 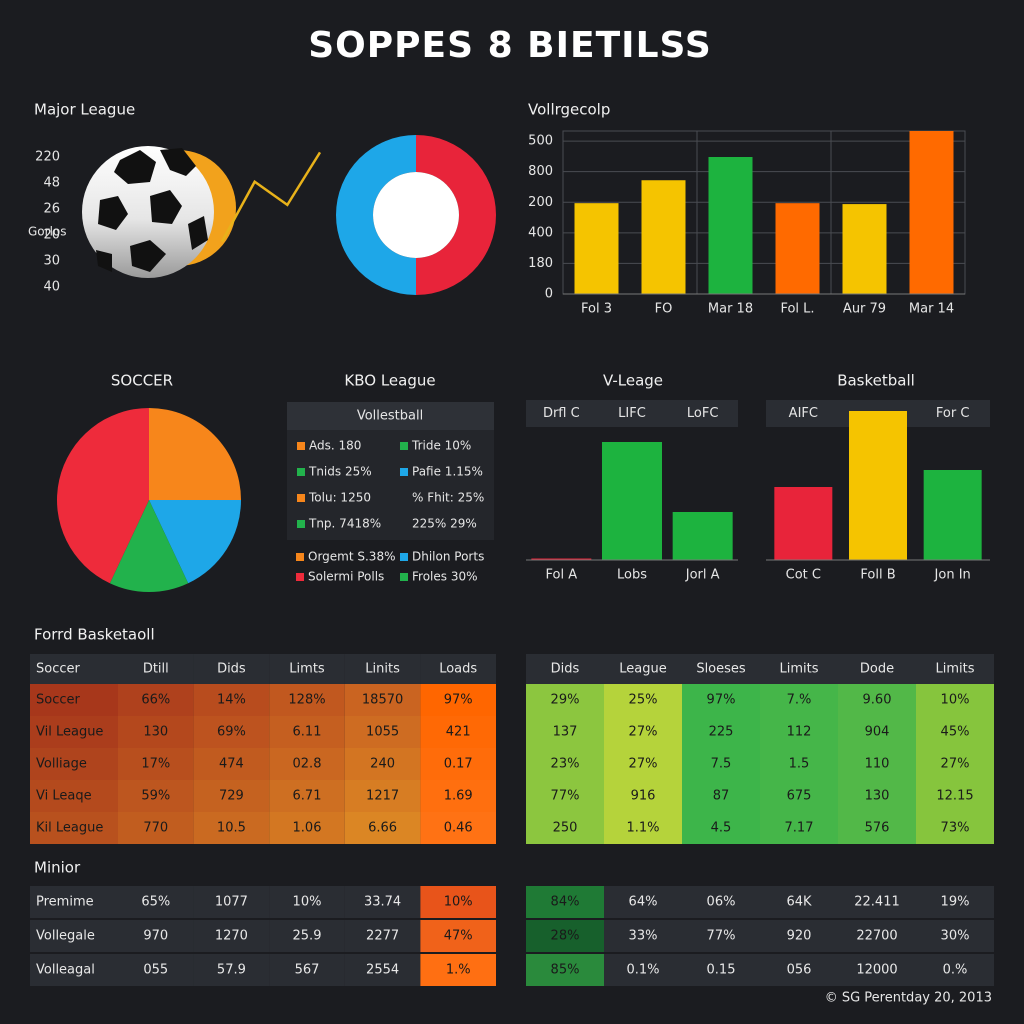 What do you see at coordinates (633, 381) in the screenshot?
I see `chart-title: V-Leage` at bounding box center [633, 381].